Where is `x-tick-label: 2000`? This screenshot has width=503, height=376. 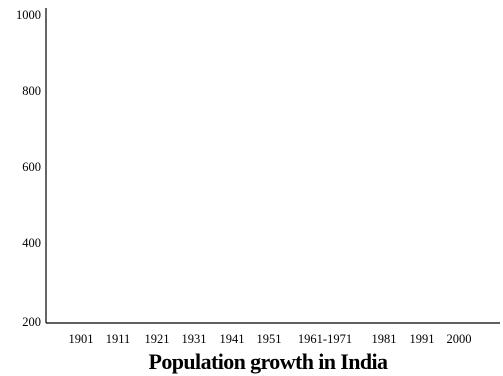 x-tick-label: 2000 is located at coordinates (459, 339).